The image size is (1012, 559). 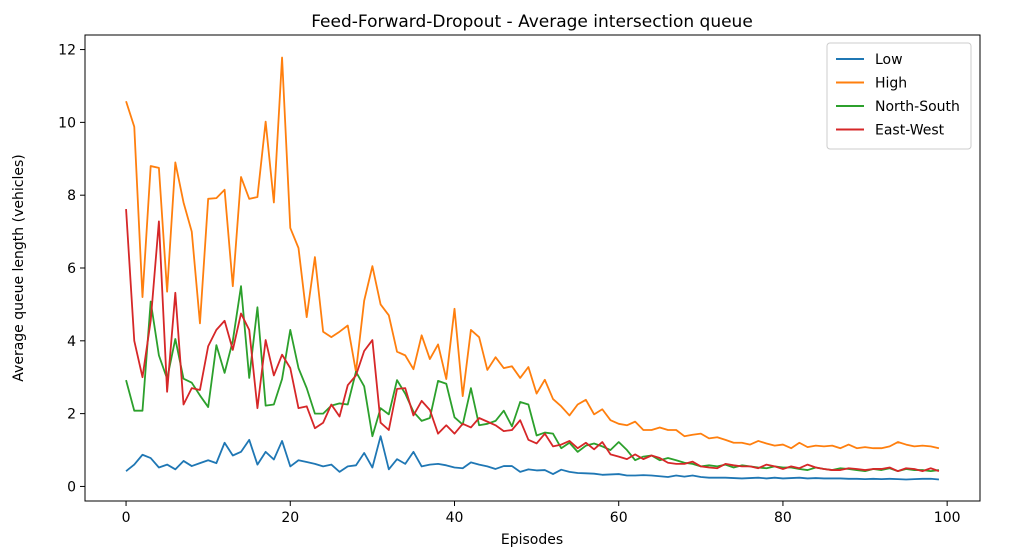 I want to click on legend: Low High North-South East-West, so click(x=899, y=96).